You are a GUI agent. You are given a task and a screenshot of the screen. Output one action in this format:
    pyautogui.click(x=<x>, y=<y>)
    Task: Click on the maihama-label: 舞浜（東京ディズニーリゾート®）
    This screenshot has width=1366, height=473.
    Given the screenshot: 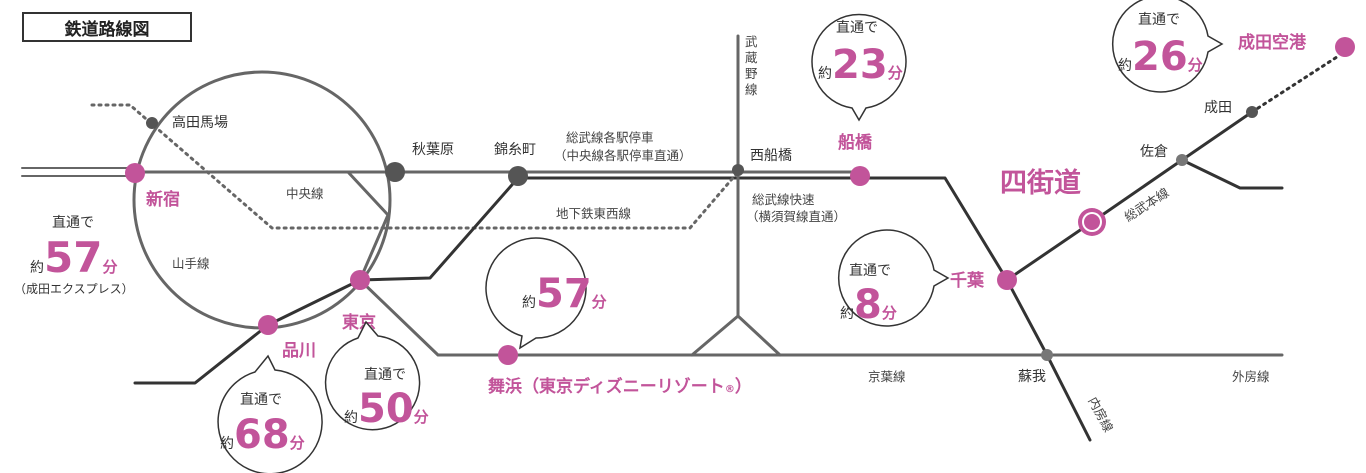 What is the action you would take?
    pyautogui.click(x=620, y=386)
    